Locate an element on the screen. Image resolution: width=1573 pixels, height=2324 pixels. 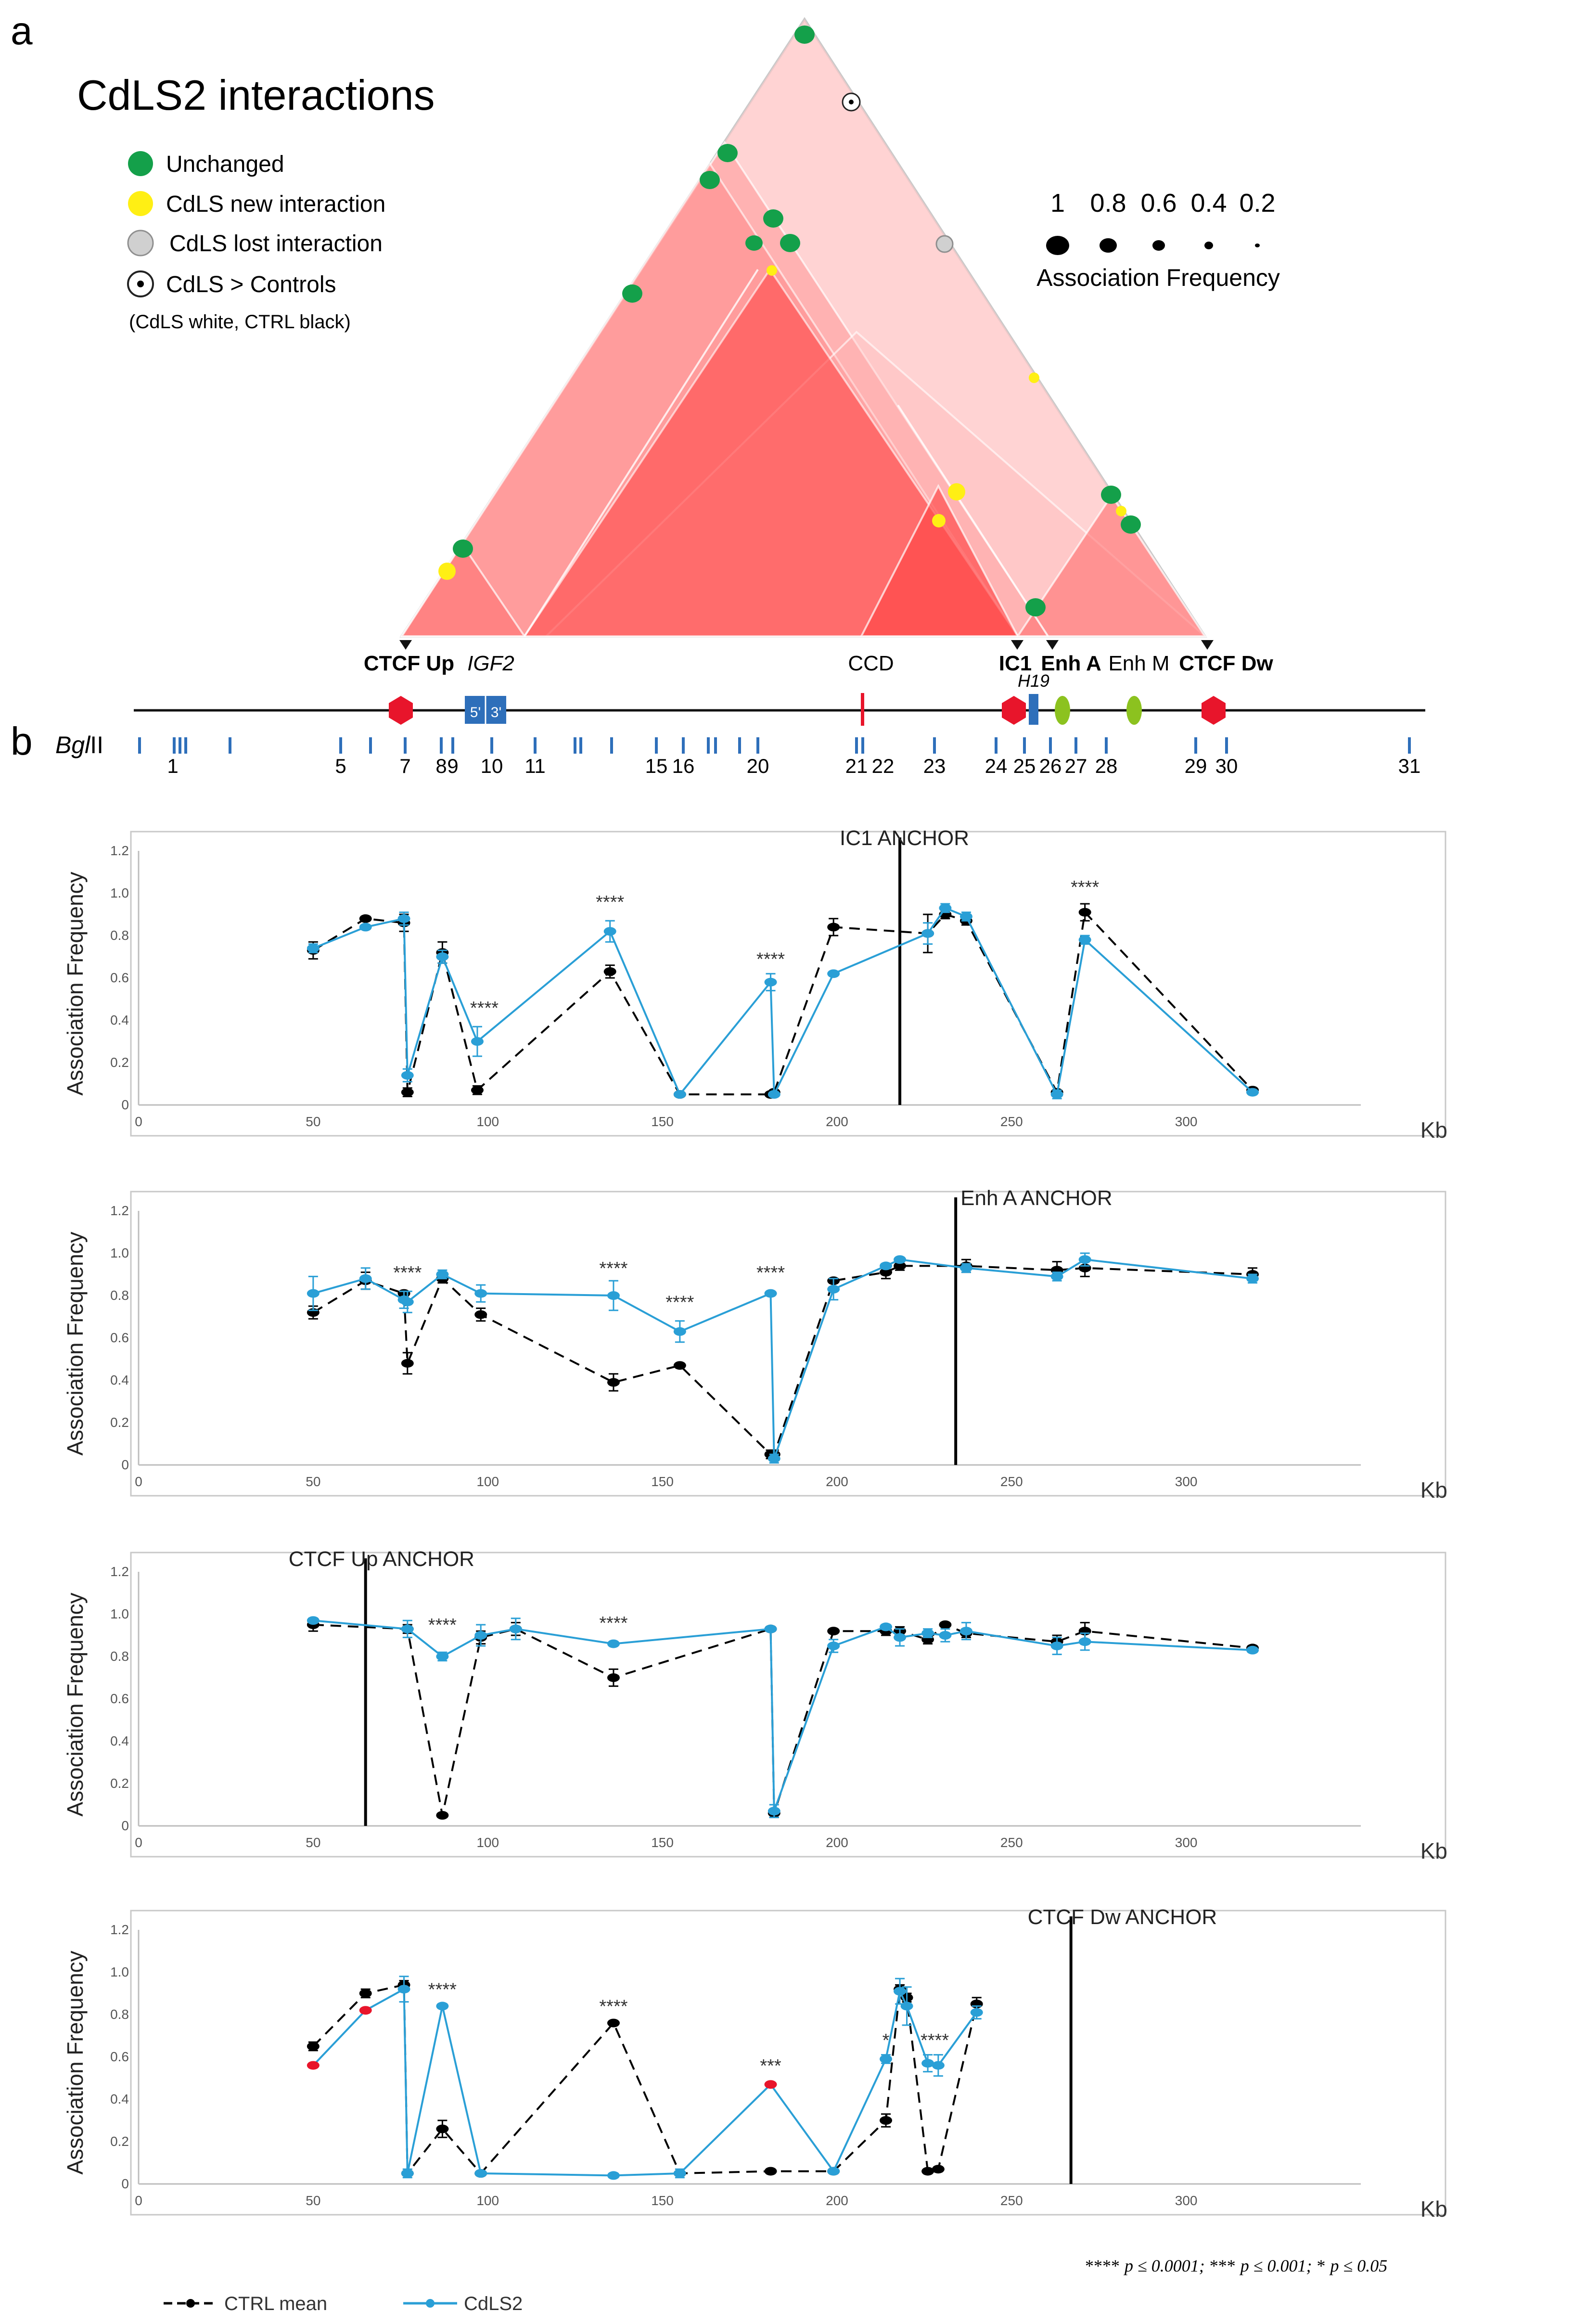
pvalue-stars-3: * is located at coordinates (1321, 2265).